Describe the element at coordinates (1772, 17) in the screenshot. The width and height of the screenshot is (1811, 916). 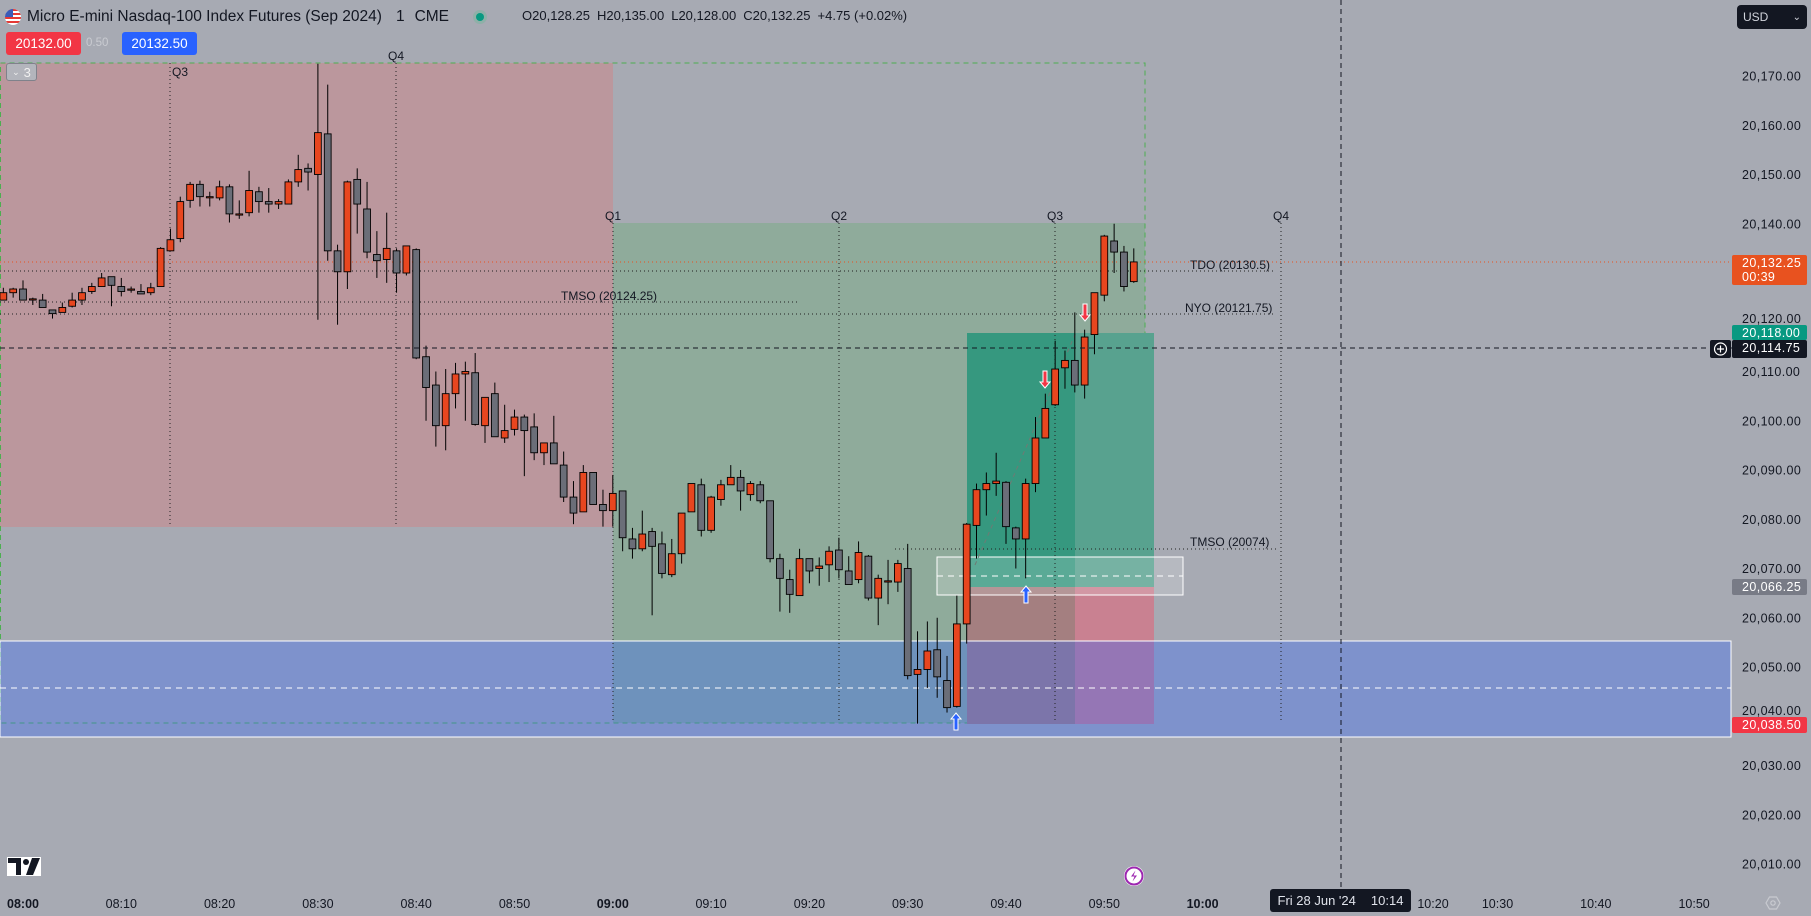
I see `currency-dropdown: USD ⌄` at that location.